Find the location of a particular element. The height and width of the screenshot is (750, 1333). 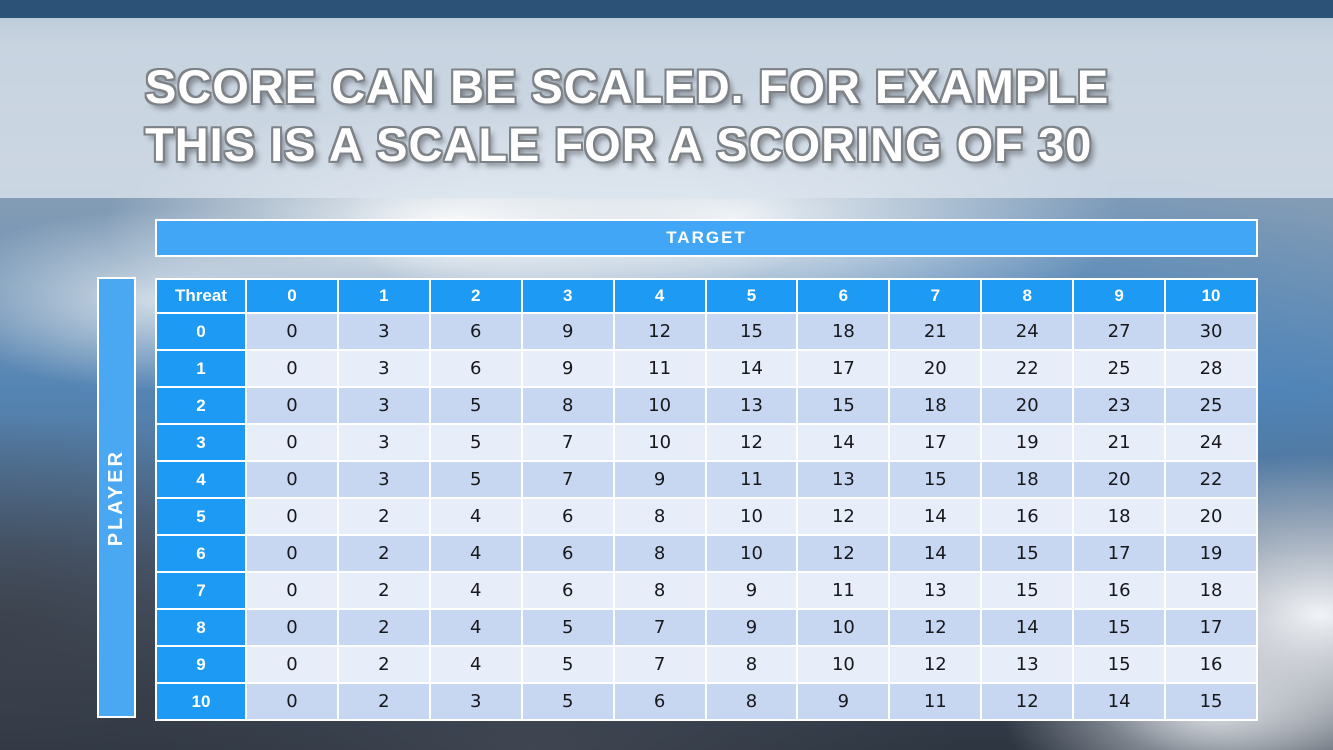

score-cell-r8-c7: 12 is located at coordinates (935, 627).